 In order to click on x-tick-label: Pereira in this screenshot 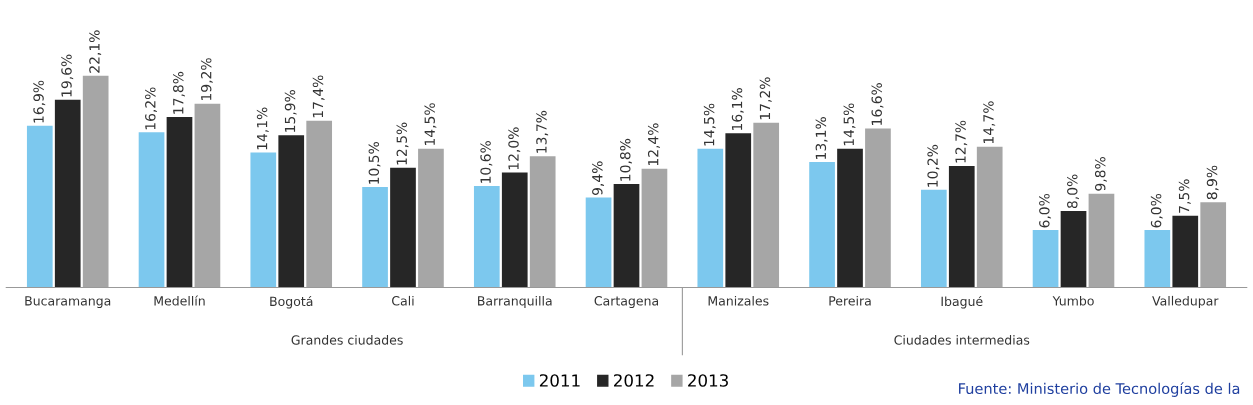, I will do `click(850, 300)`.